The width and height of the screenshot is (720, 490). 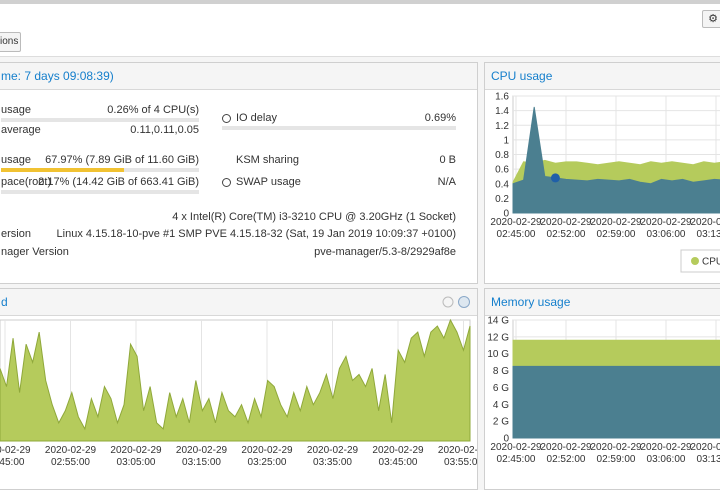 I want to click on row-label: average, so click(x=21, y=130).